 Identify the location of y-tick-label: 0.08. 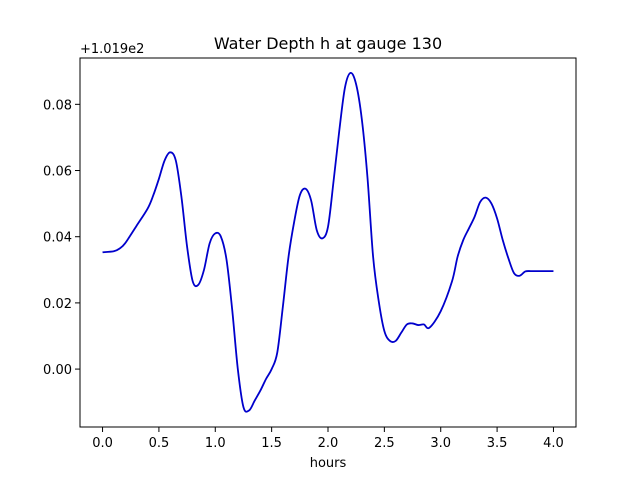
(57, 105).